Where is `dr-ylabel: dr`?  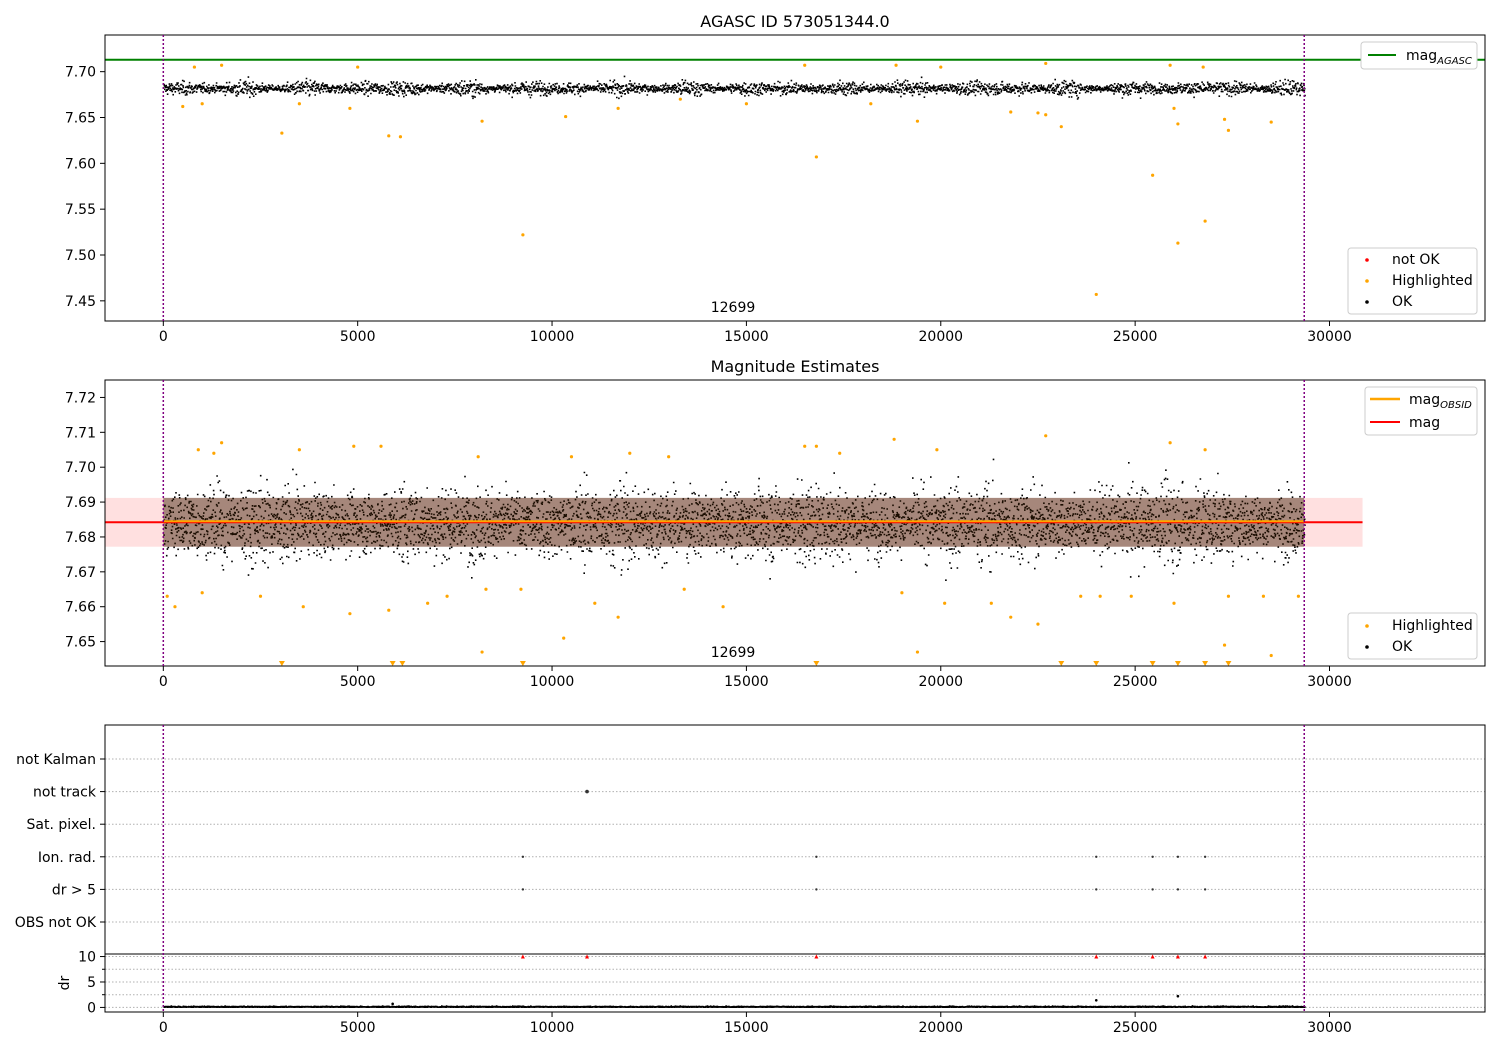
dr-ylabel: dr is located at coordinates (65, 982).